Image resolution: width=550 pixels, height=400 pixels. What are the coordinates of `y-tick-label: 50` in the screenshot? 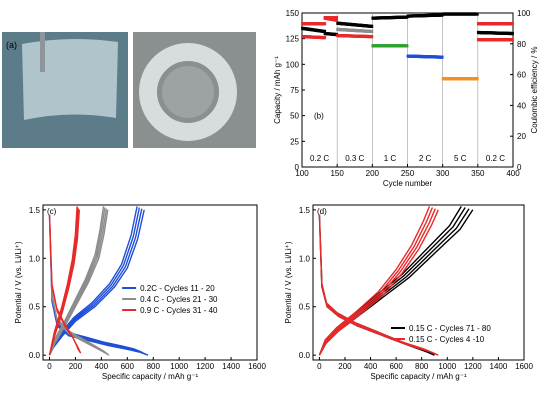 It's located at (294, 116).